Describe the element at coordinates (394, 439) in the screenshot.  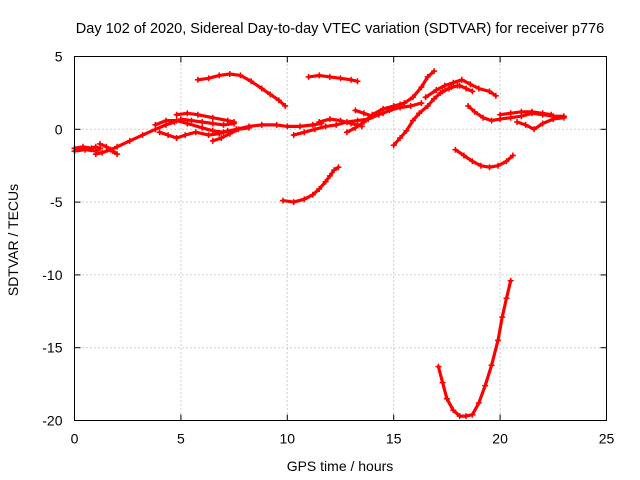
I see `x-tick-label: 15` at that location.